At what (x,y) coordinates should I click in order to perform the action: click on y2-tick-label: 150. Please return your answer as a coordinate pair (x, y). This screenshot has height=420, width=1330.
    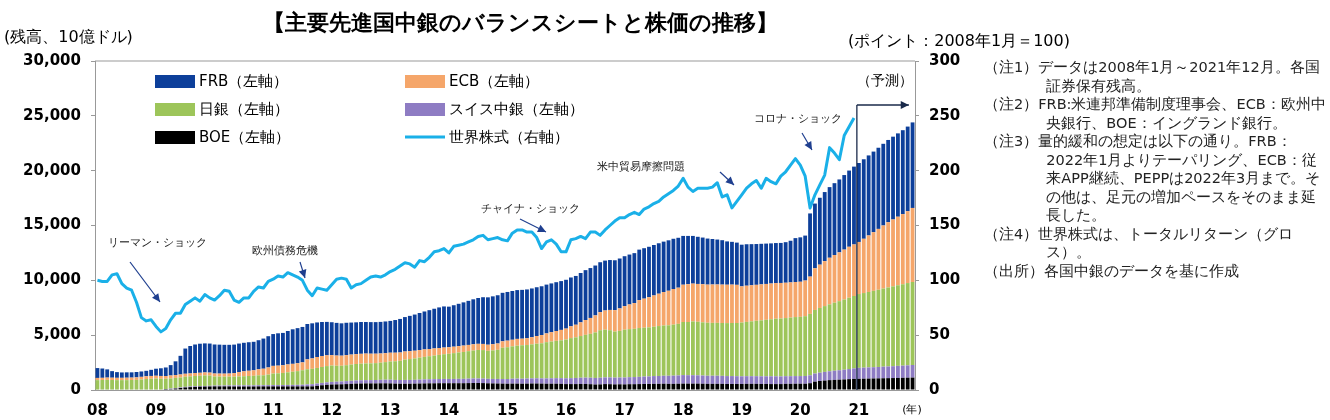
    Looking at the image, I should click on (945, 224).